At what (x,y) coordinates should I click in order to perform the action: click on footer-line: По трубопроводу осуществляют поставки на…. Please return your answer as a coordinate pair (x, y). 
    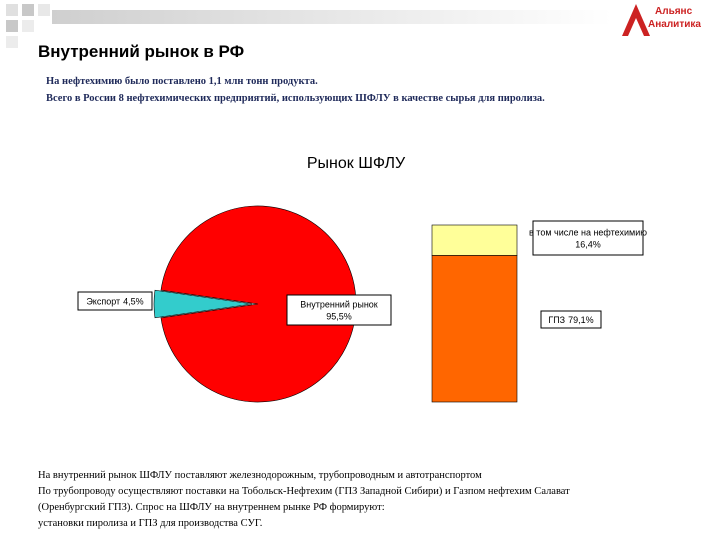
    Looking at the image, I should click on (304, 491).